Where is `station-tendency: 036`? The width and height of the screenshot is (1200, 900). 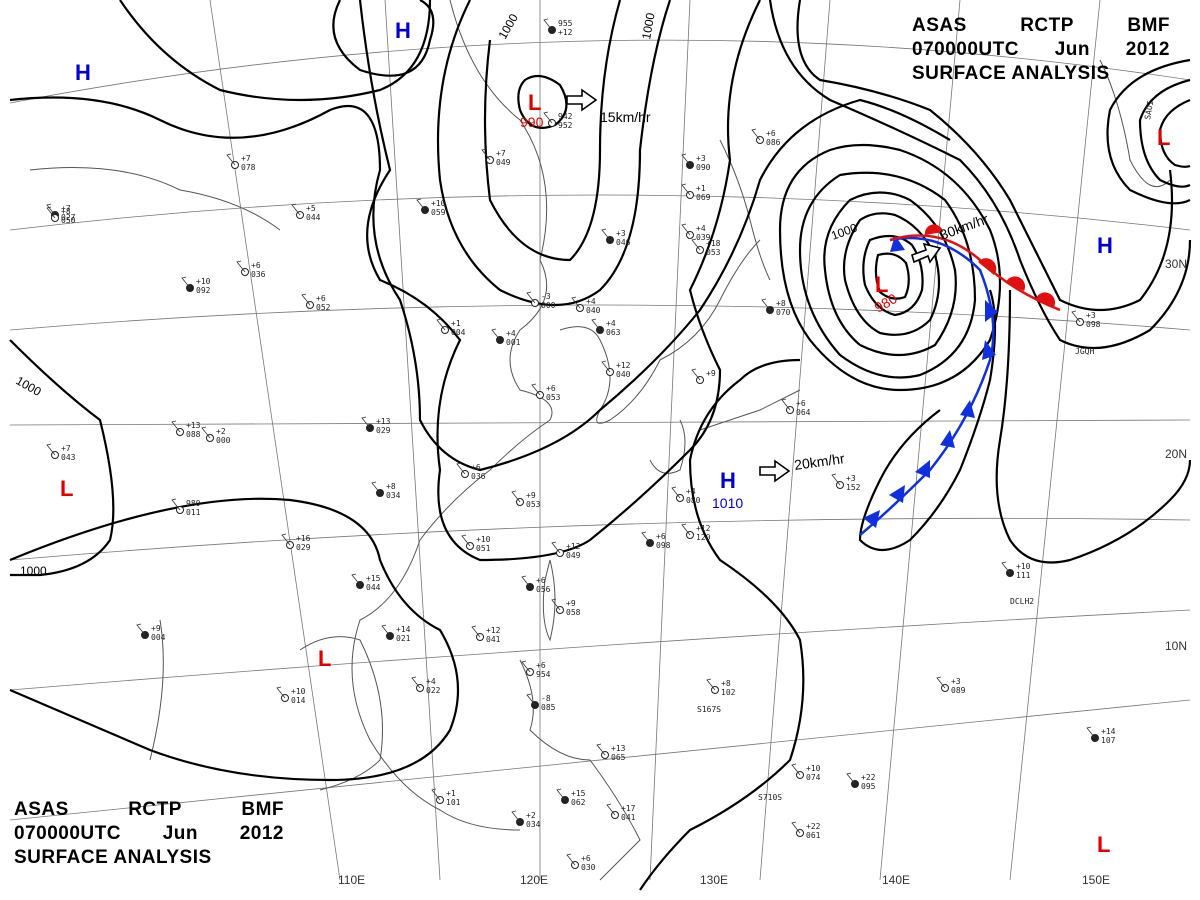
station-tendency: 036 is located at coordinates (478, 476).